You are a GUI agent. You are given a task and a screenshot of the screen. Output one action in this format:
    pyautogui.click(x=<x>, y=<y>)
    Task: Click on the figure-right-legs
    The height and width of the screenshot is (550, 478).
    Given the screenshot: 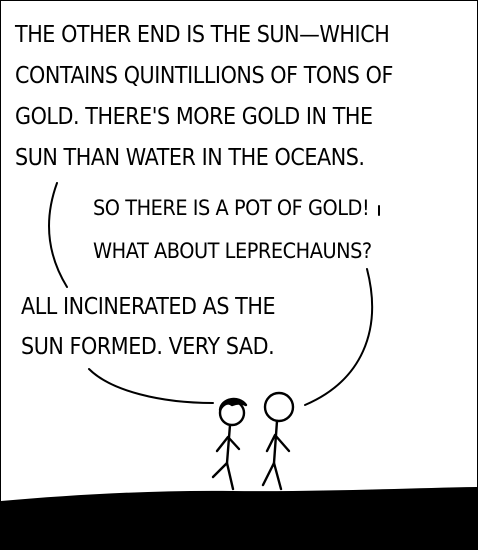 What is the action you would take?
    pyautogui.click(x=272, y=476)
    